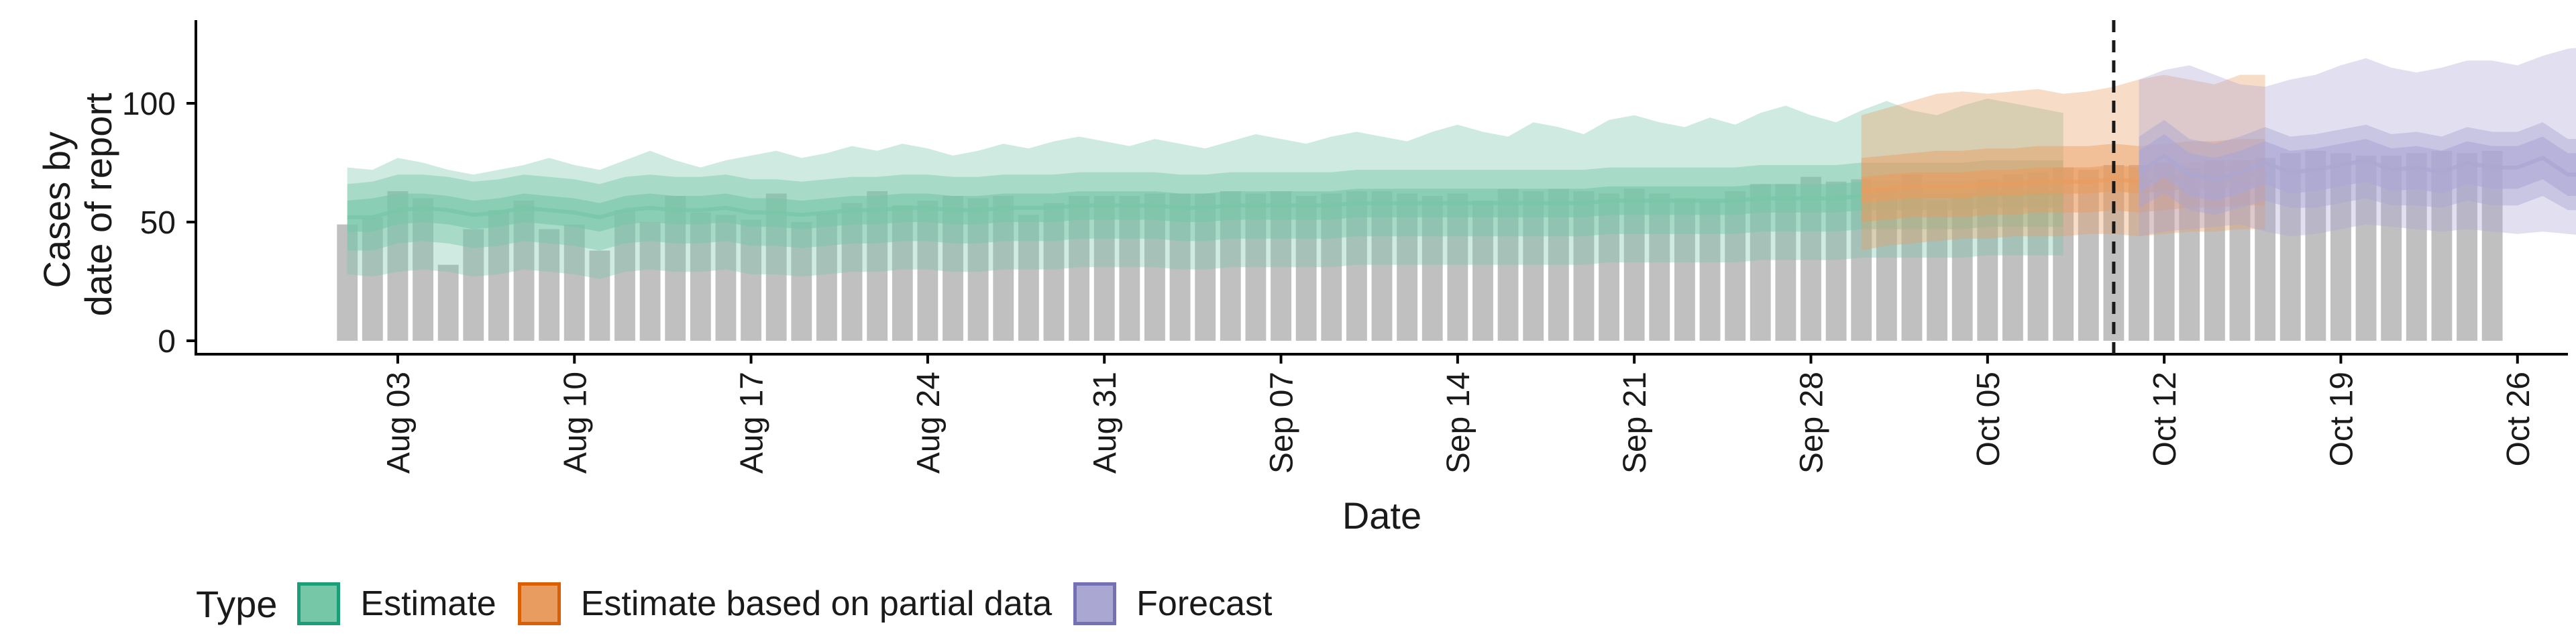 Image resolution: width=2576 pixels, height=644 pixels. Describe the element at coordinates (1282, 423) in the screenshot. I see `x-tick-label: Sep 07` at that location.